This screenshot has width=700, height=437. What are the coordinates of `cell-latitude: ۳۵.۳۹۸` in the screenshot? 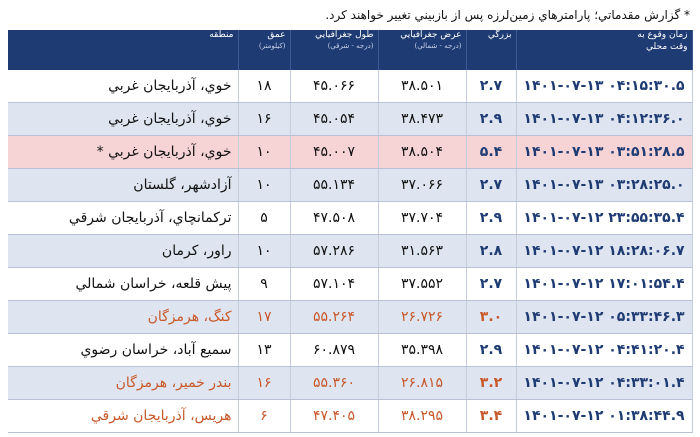 It's located at (422, 350).